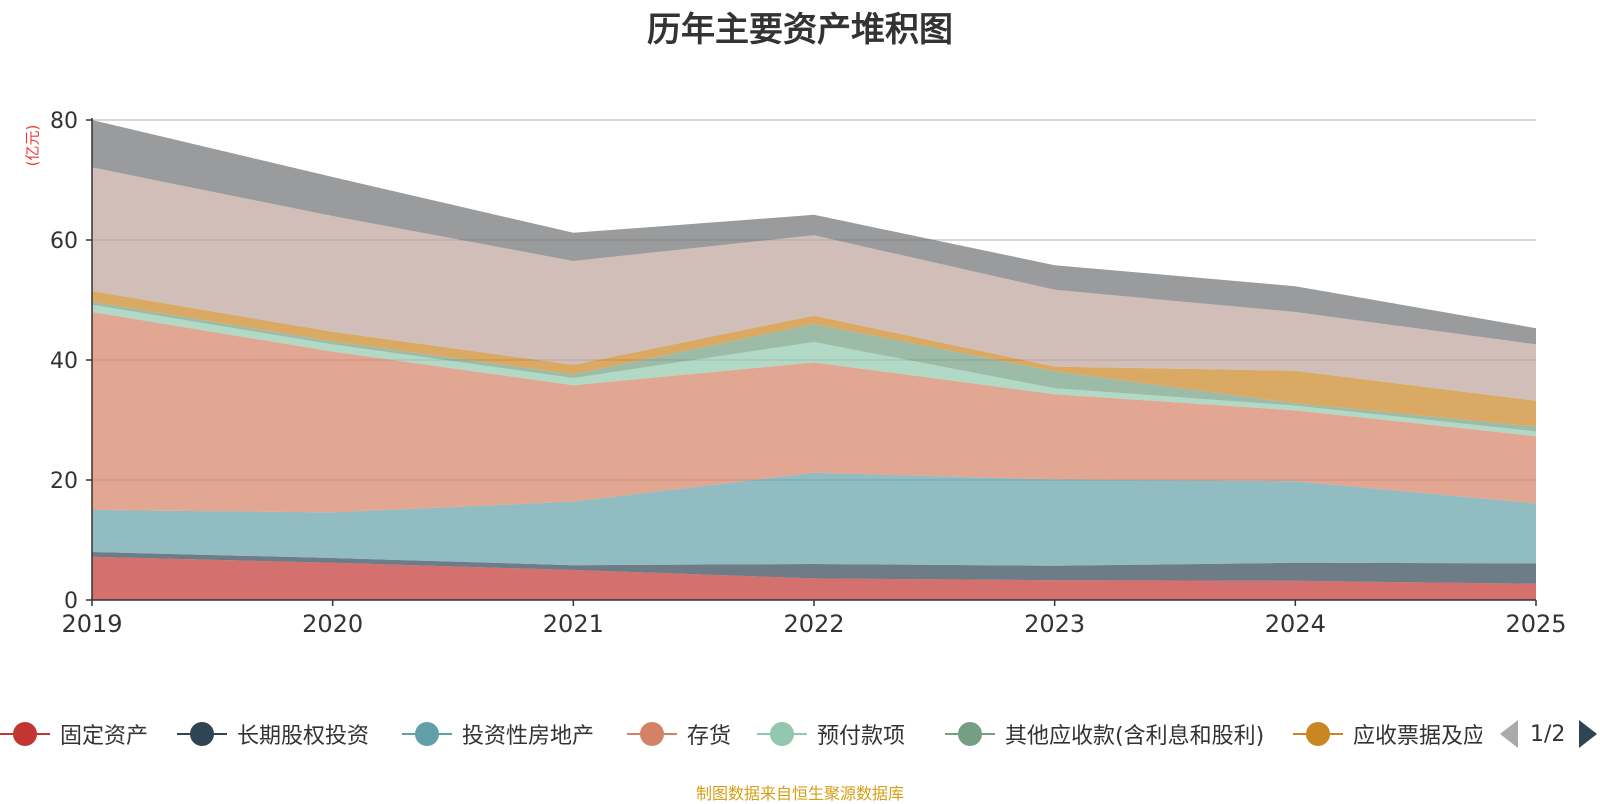  Describe the element at coordinates (799, 793) in the screenshot. I see `data-source-footer: 制图数据来自恒生聚源数据库` at that location.